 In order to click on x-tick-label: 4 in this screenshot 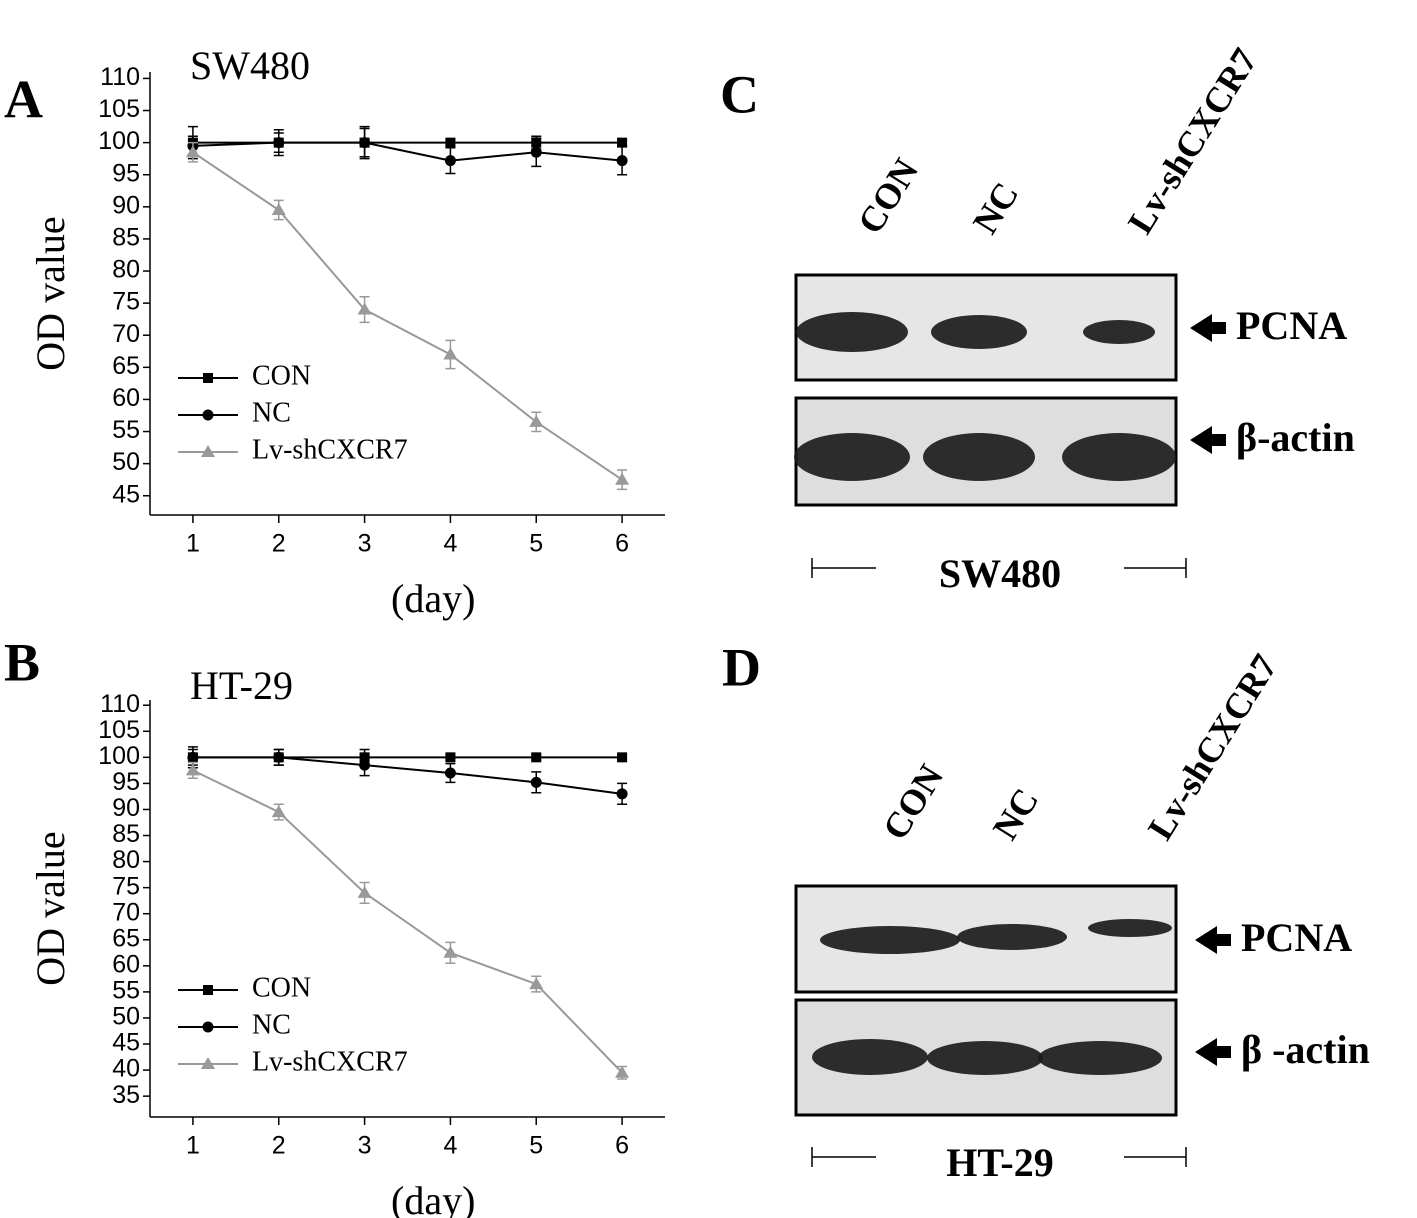, I will do `click(450, 544)`.